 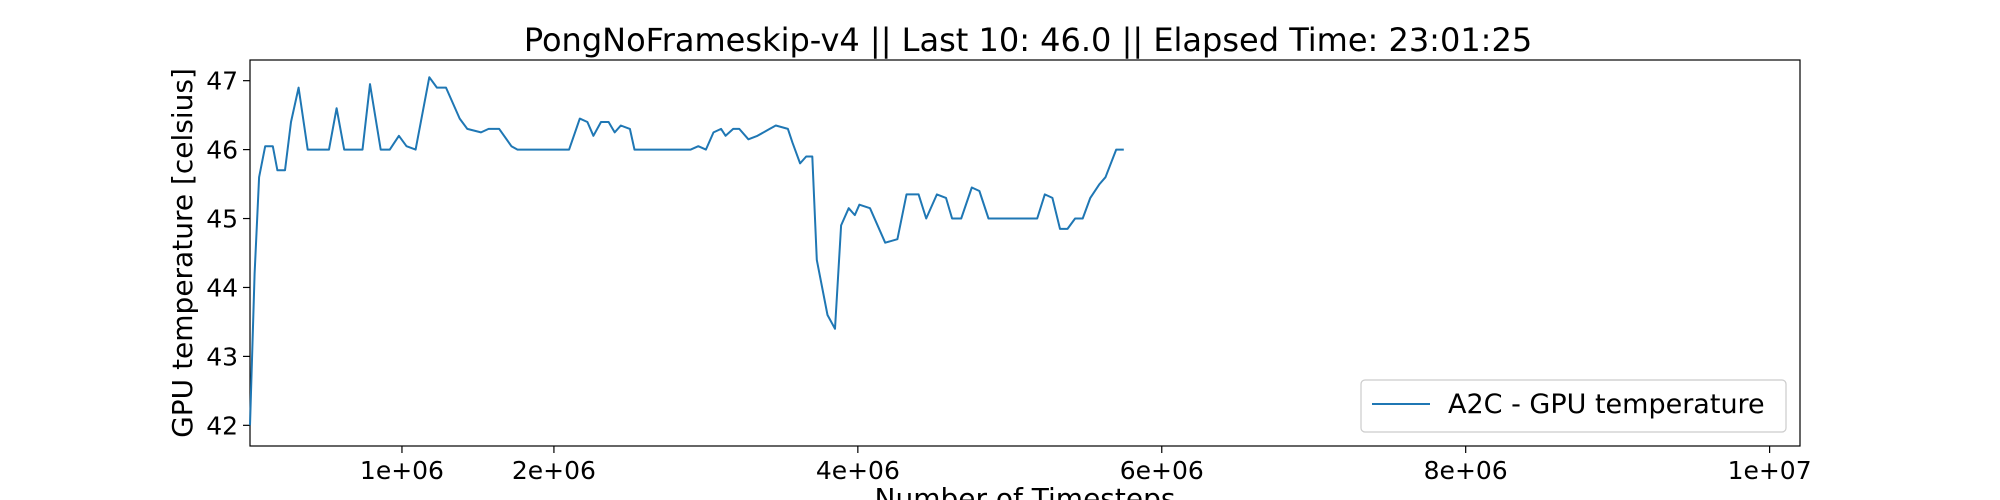 What do you see at coordinates (1025, 491) in the screenshot?
I see `x-axis-label: Number of Timesteps` at bounding box center [1025, 491].